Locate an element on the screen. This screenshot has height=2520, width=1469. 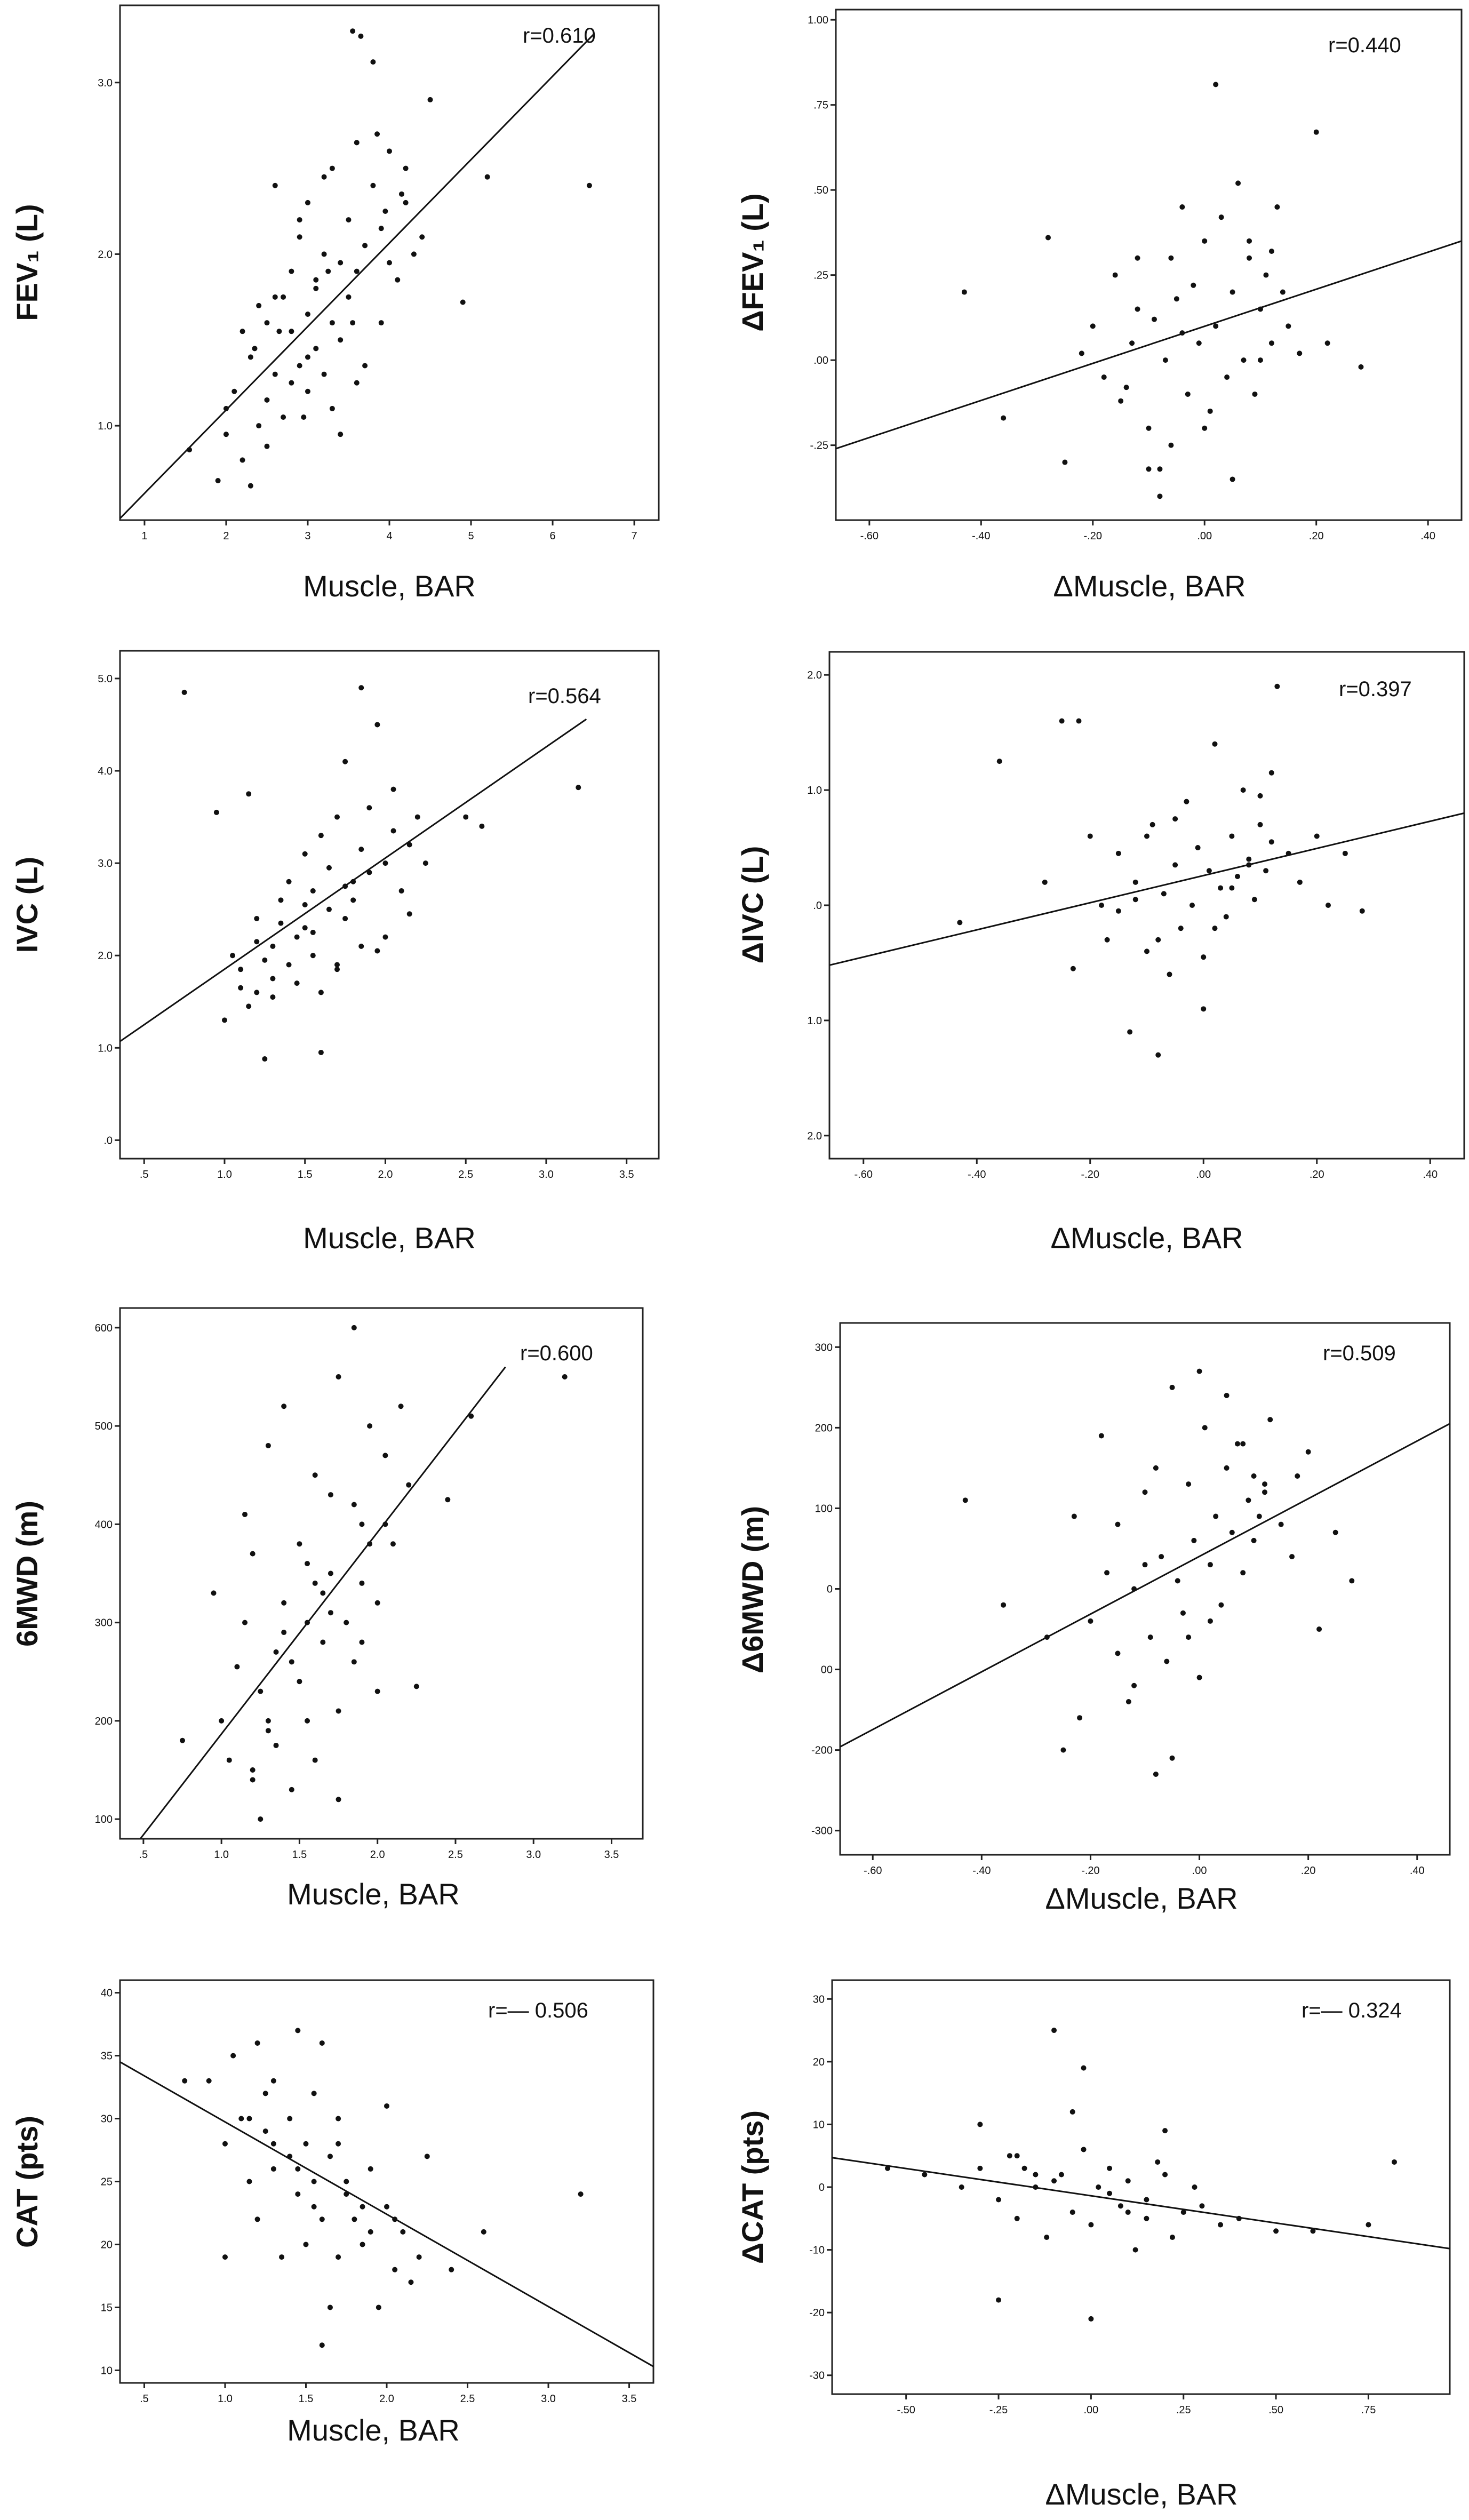
x-tick-label: .5 is located at coordinates (144, 2399).